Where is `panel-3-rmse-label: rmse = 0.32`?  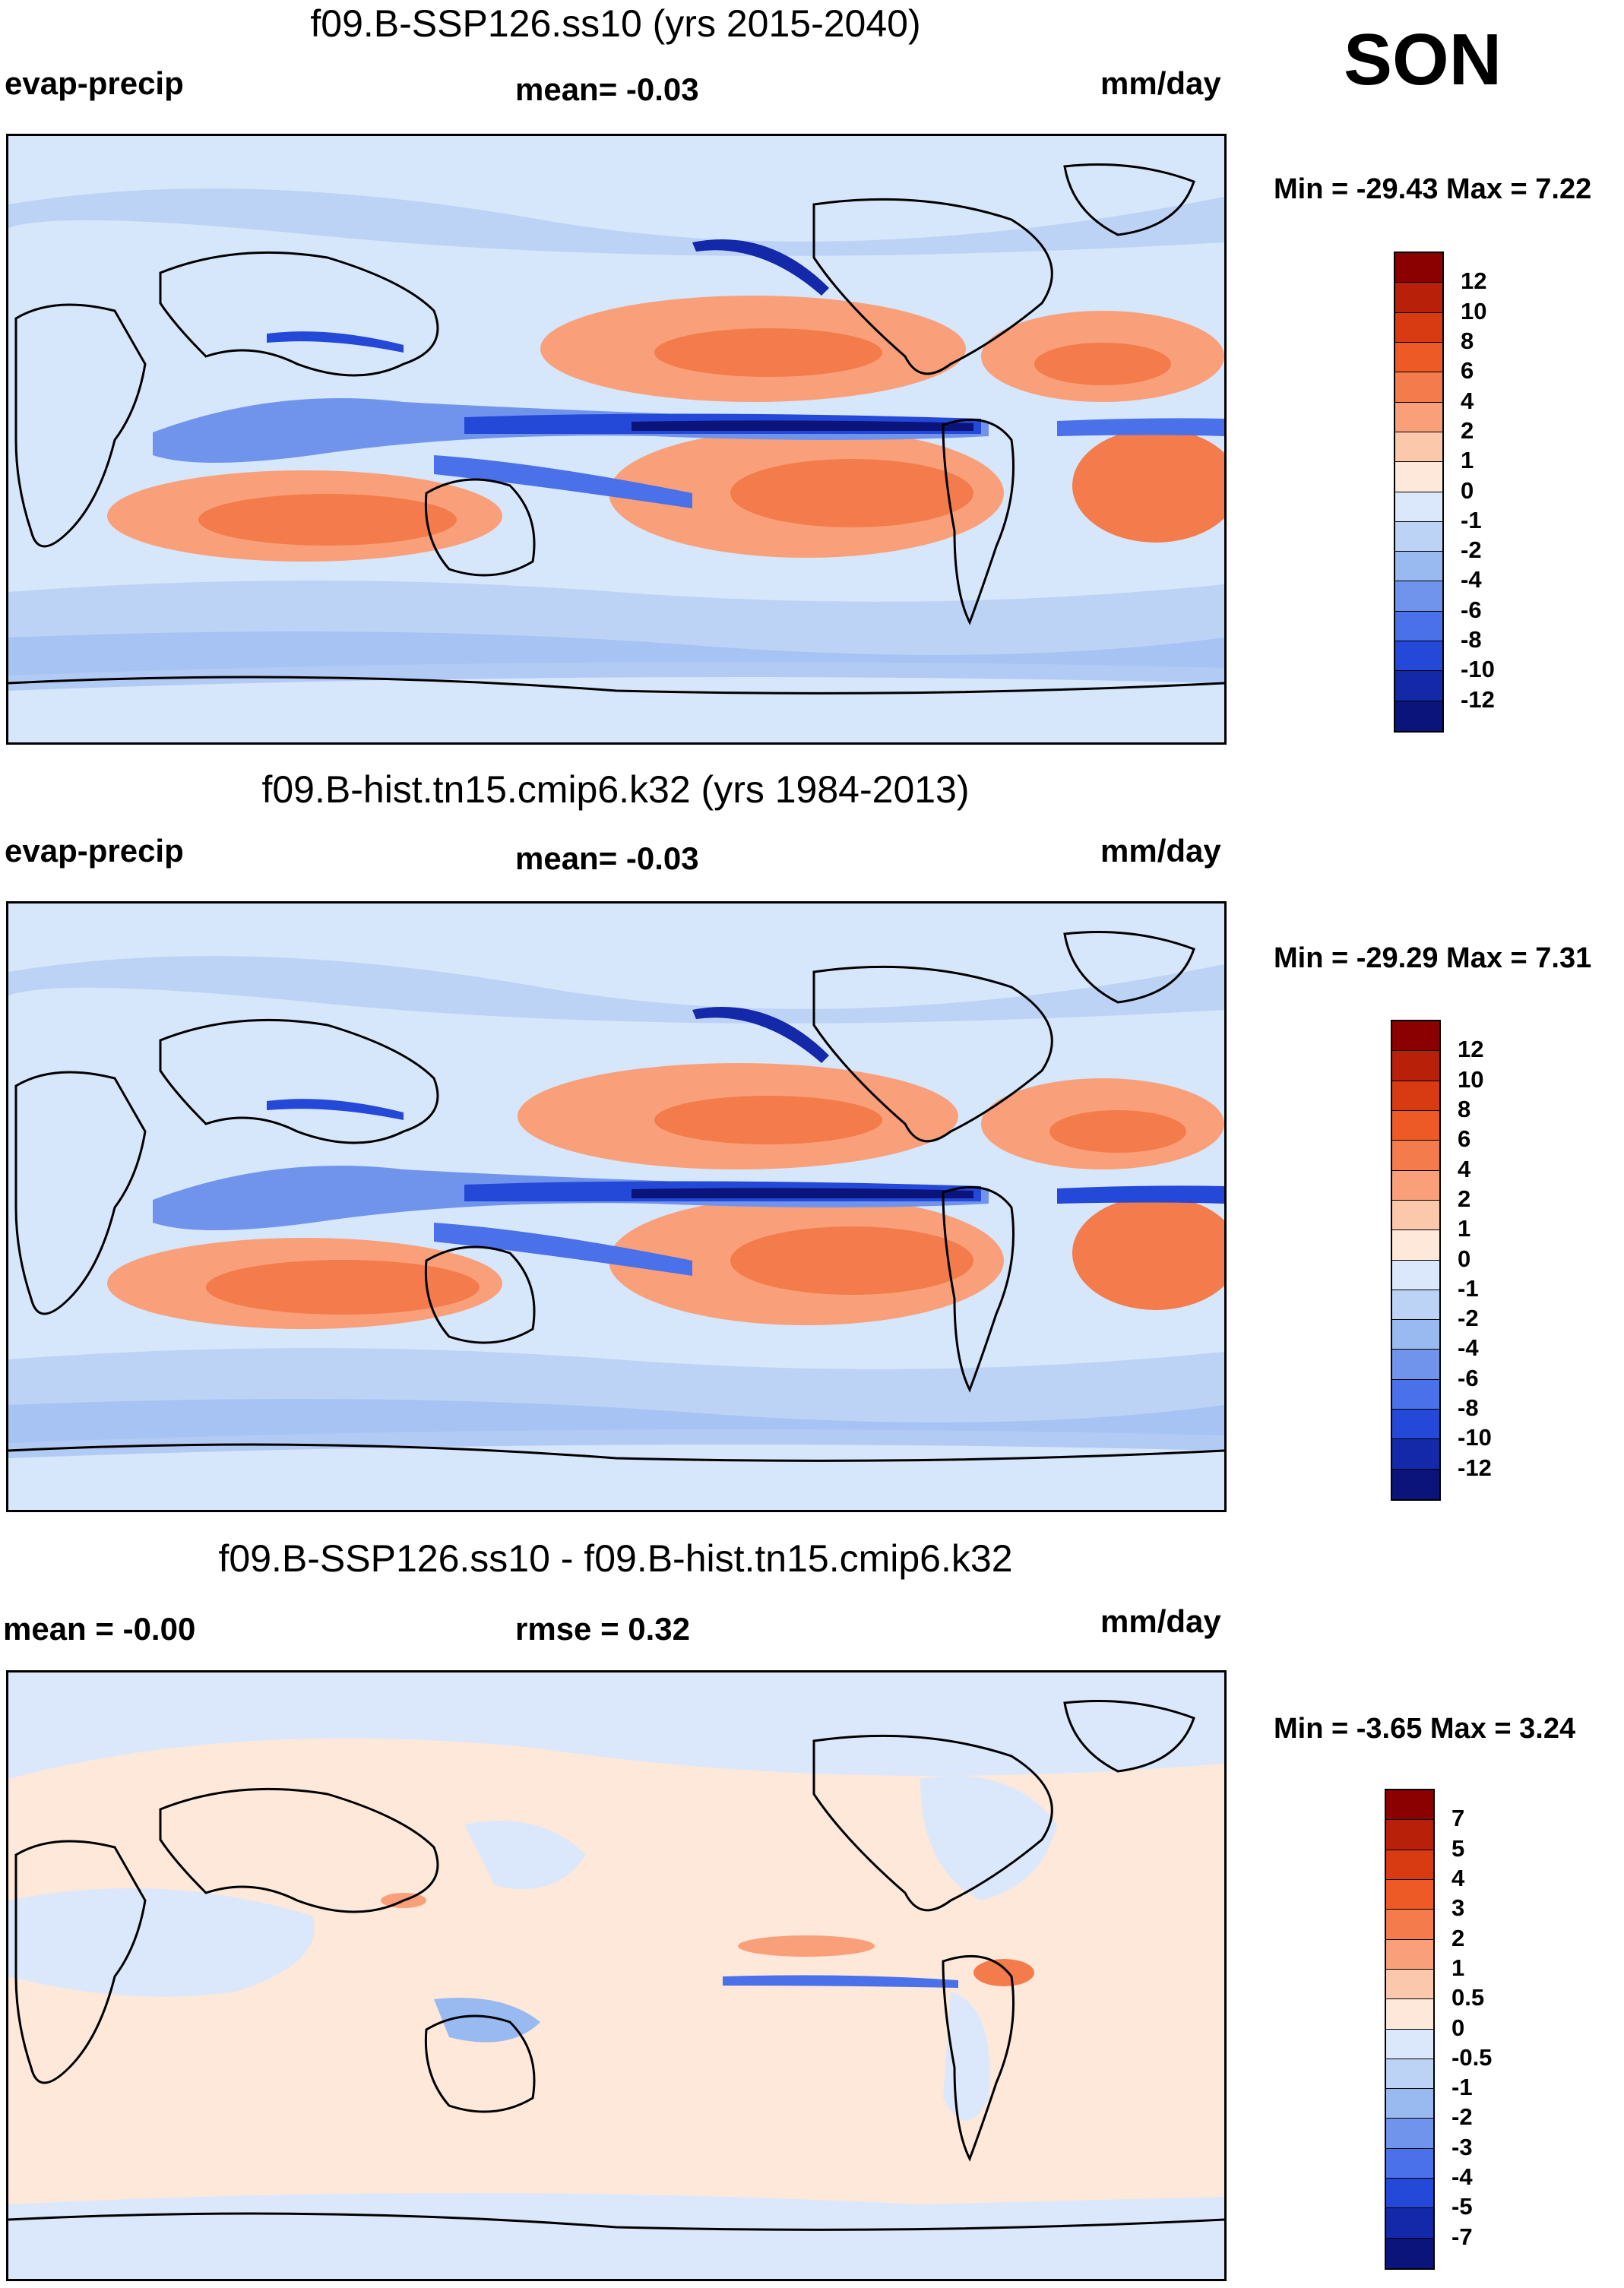
panel-3-rmse-label: rmse = 0.32 is located at coordinates (603, 1629).